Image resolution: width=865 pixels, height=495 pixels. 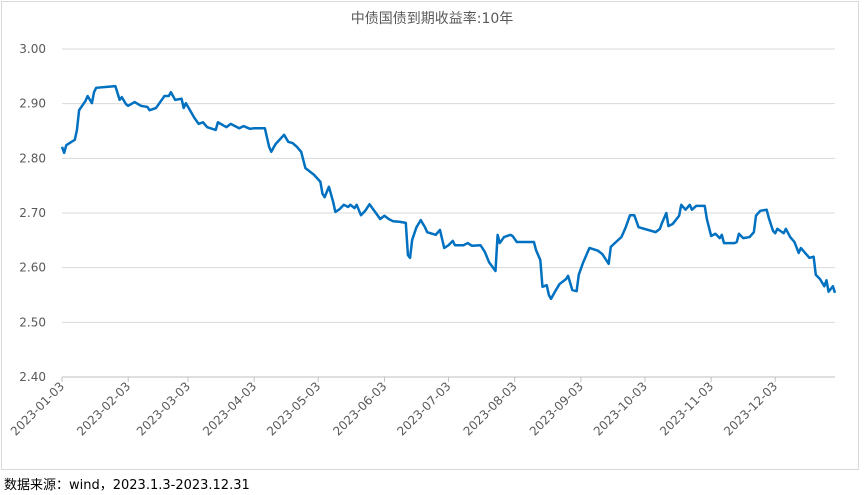 I want to click on y-tick-label: 2.50, so click(x=32, y=322).